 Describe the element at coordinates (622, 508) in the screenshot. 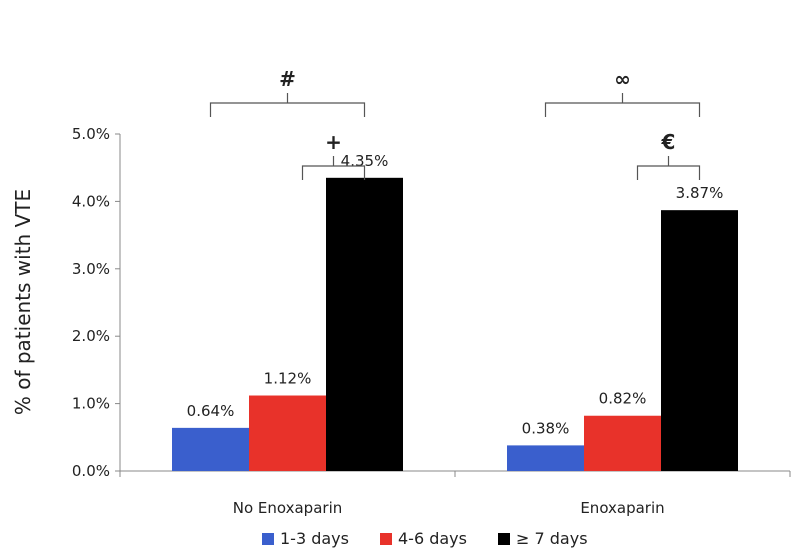

I see `x-tick-label: Enoxaparin` at that location.